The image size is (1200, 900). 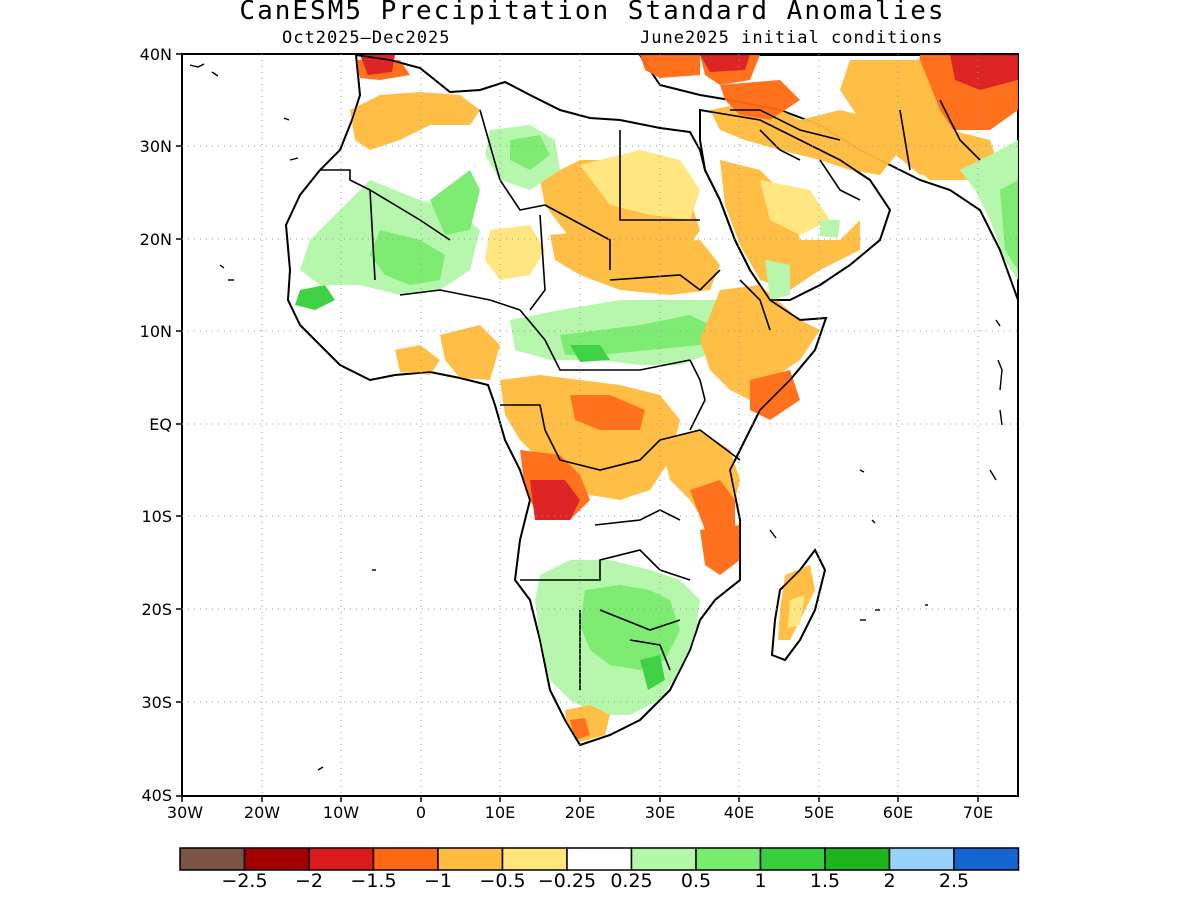 I want to click on lat-label-30s: 30S, so click(x=156, y=702).